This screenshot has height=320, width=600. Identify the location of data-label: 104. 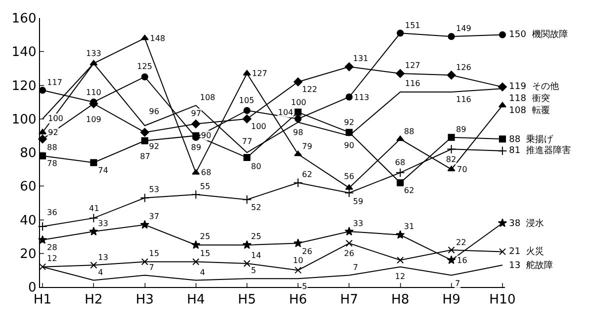
(286, 112).